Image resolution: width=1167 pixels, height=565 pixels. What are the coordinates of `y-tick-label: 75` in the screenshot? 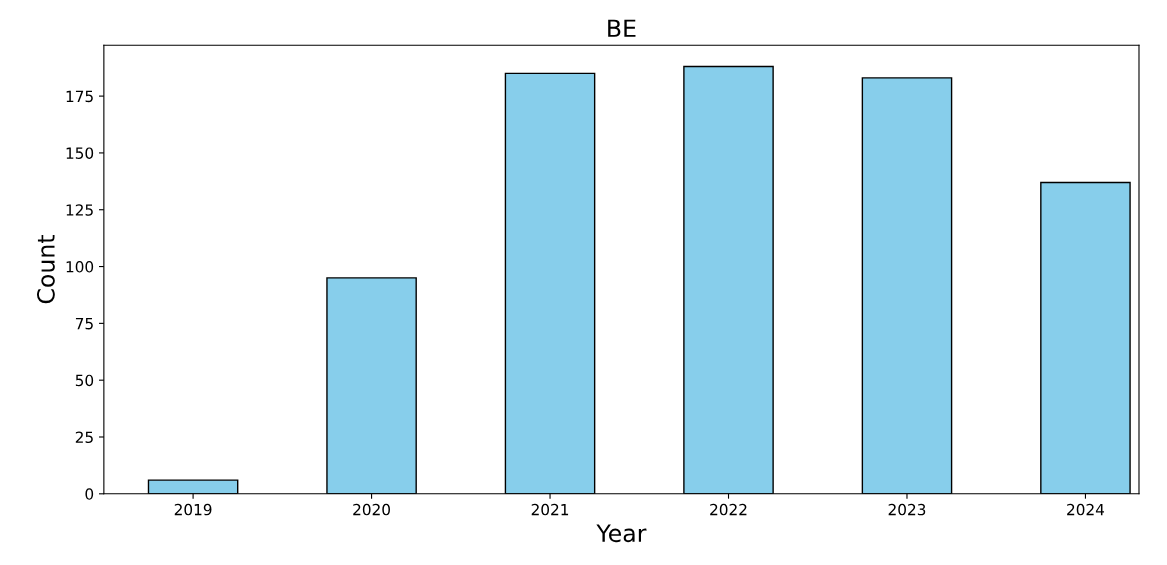 It's located at (84, 324).